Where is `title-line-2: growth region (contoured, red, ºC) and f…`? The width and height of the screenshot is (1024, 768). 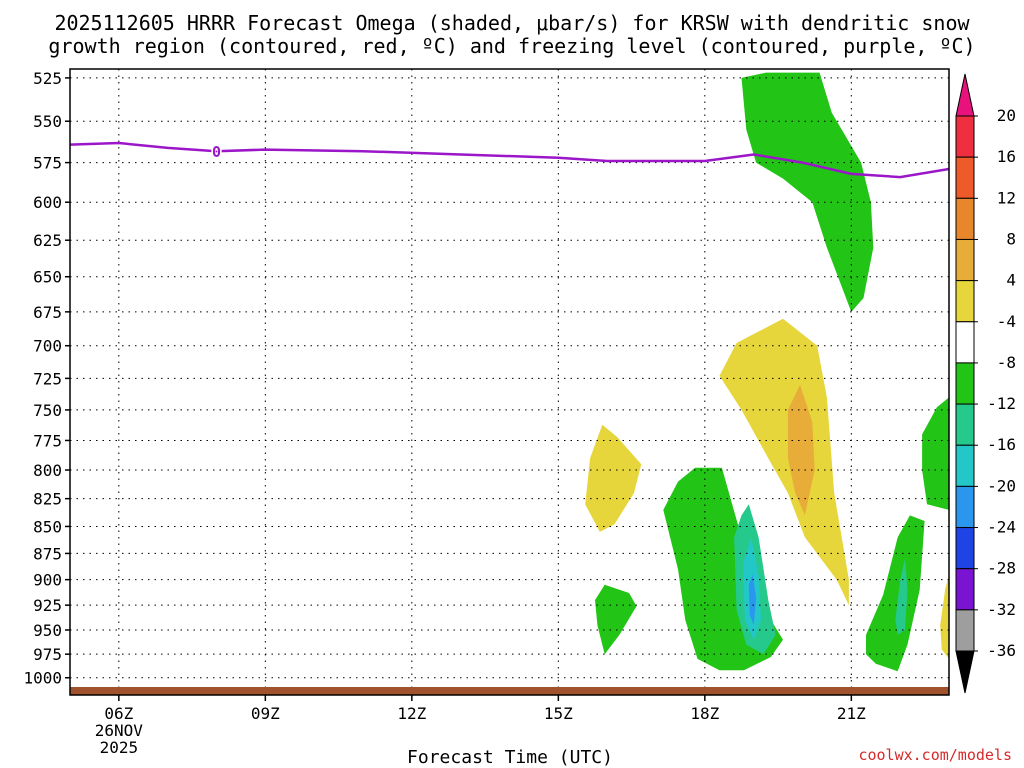
title-line-2: growth region (contoured, red, ºC) and f… is located at coordinates (511, 46).